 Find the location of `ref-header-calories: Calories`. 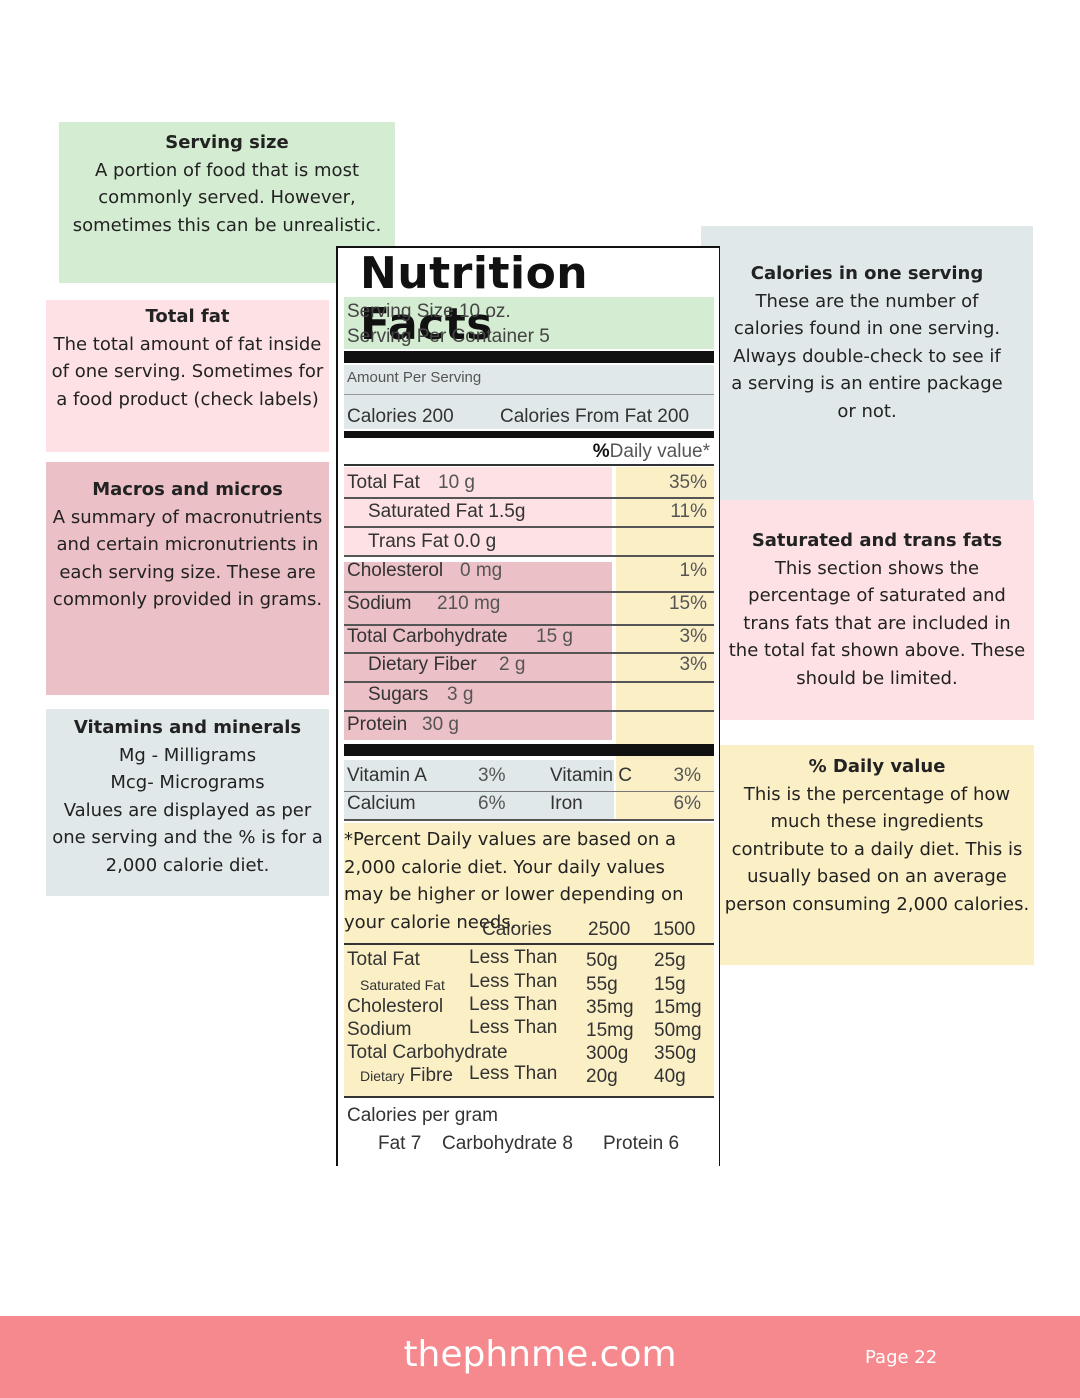

ref-header-calories: Calories is located at coordinates (517, 929).